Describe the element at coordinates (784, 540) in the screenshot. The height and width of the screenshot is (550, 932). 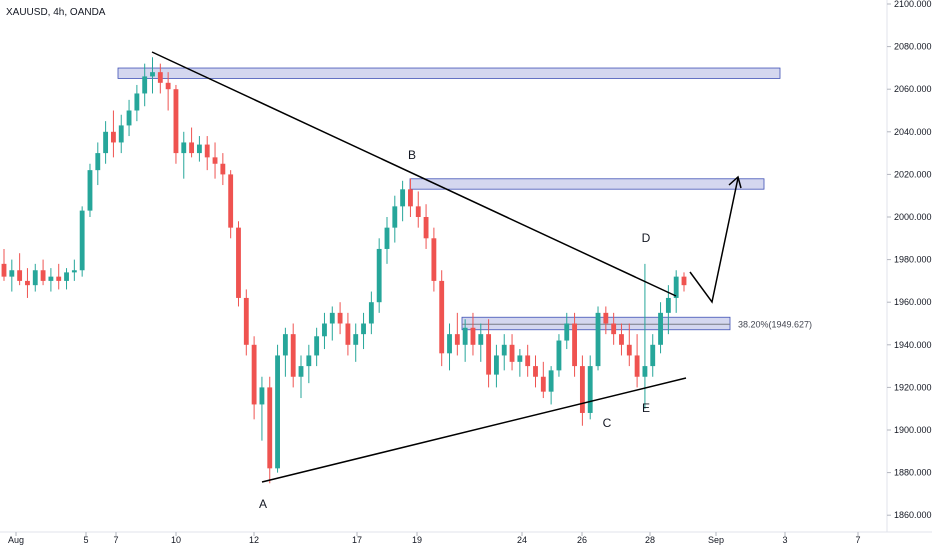
I see `x-tick-label: 3` at that location.